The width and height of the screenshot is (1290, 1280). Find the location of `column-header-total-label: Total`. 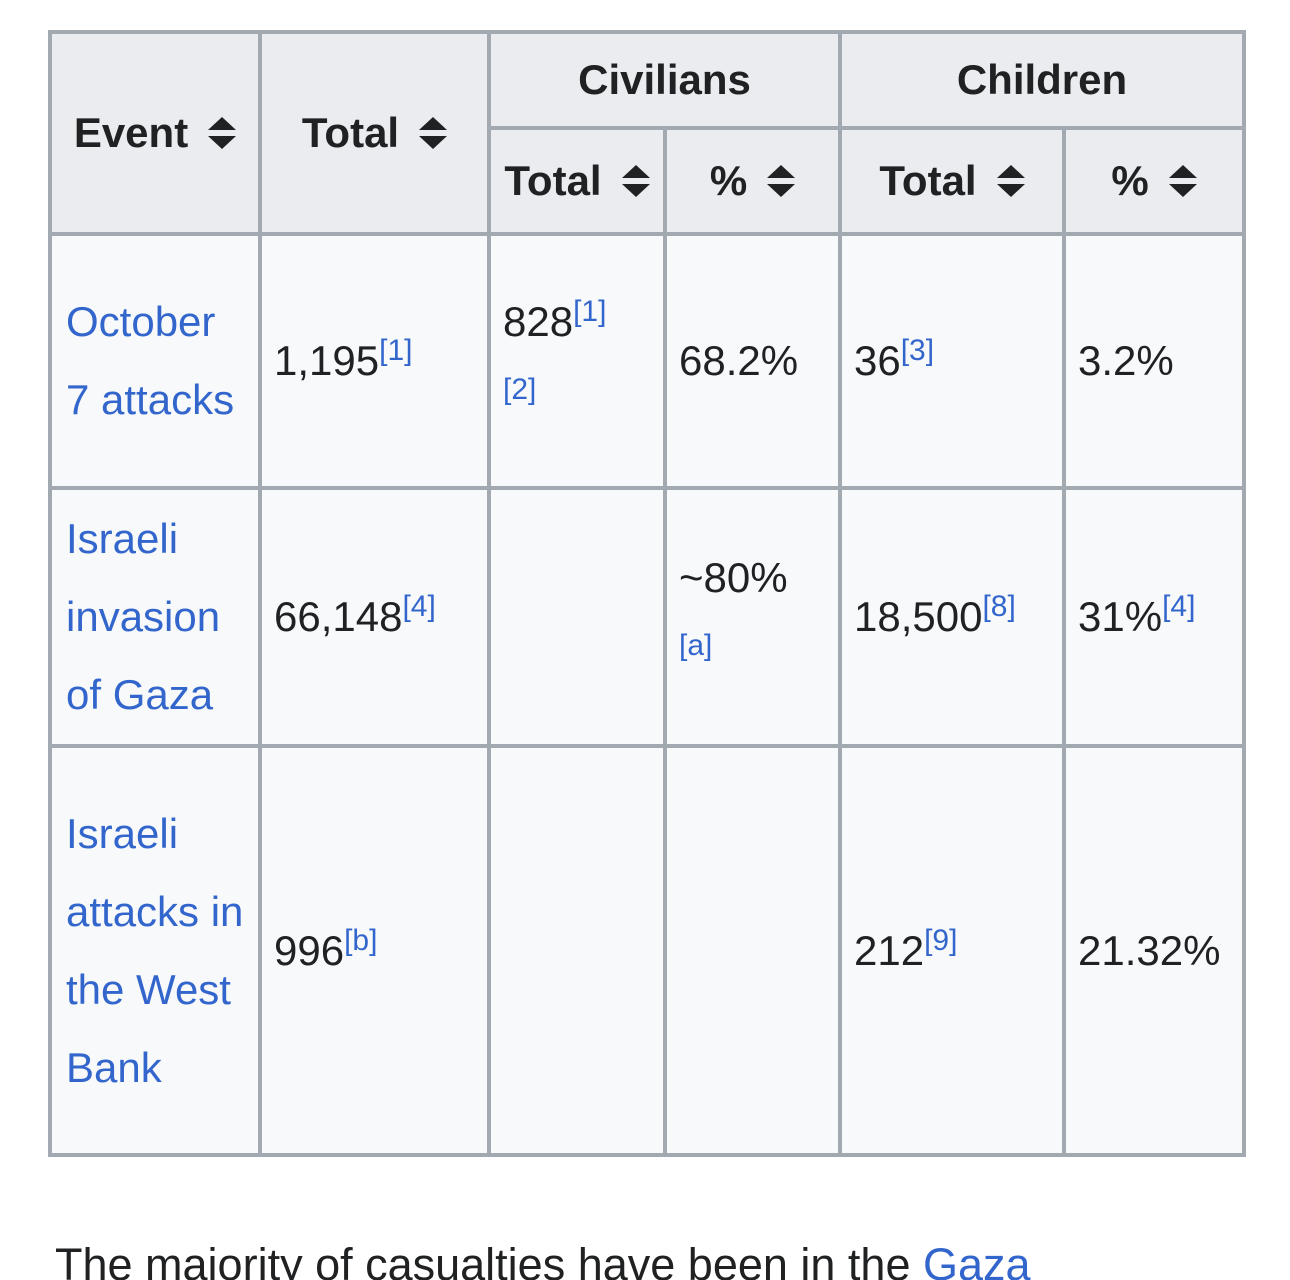

column-header-total-label: Total is located at coordinates (350, 132).